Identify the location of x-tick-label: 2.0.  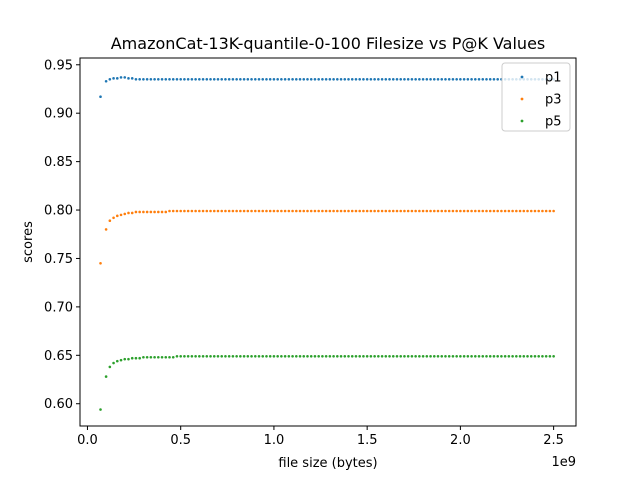
(460, 440).